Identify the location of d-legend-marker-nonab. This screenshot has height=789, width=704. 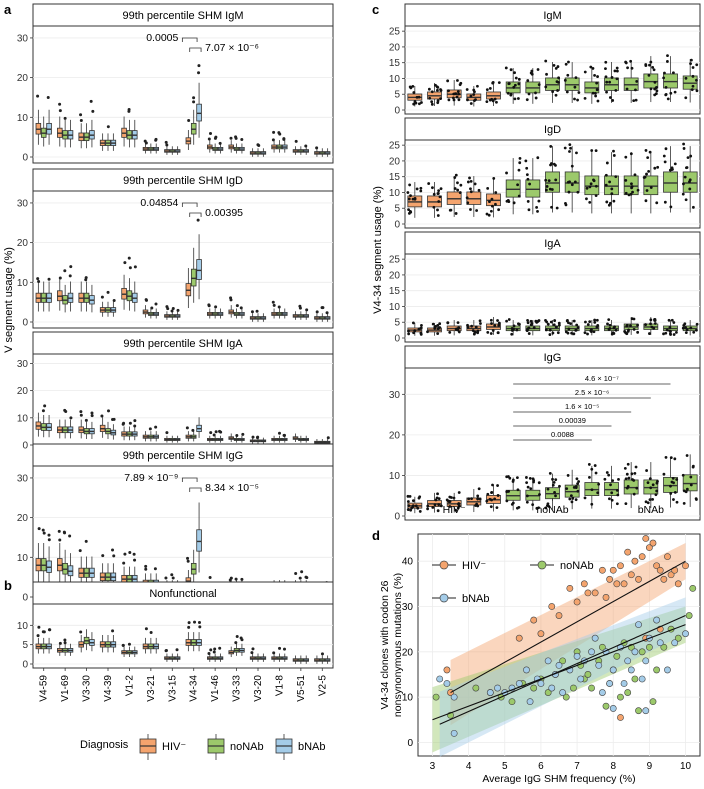
(542, 565).